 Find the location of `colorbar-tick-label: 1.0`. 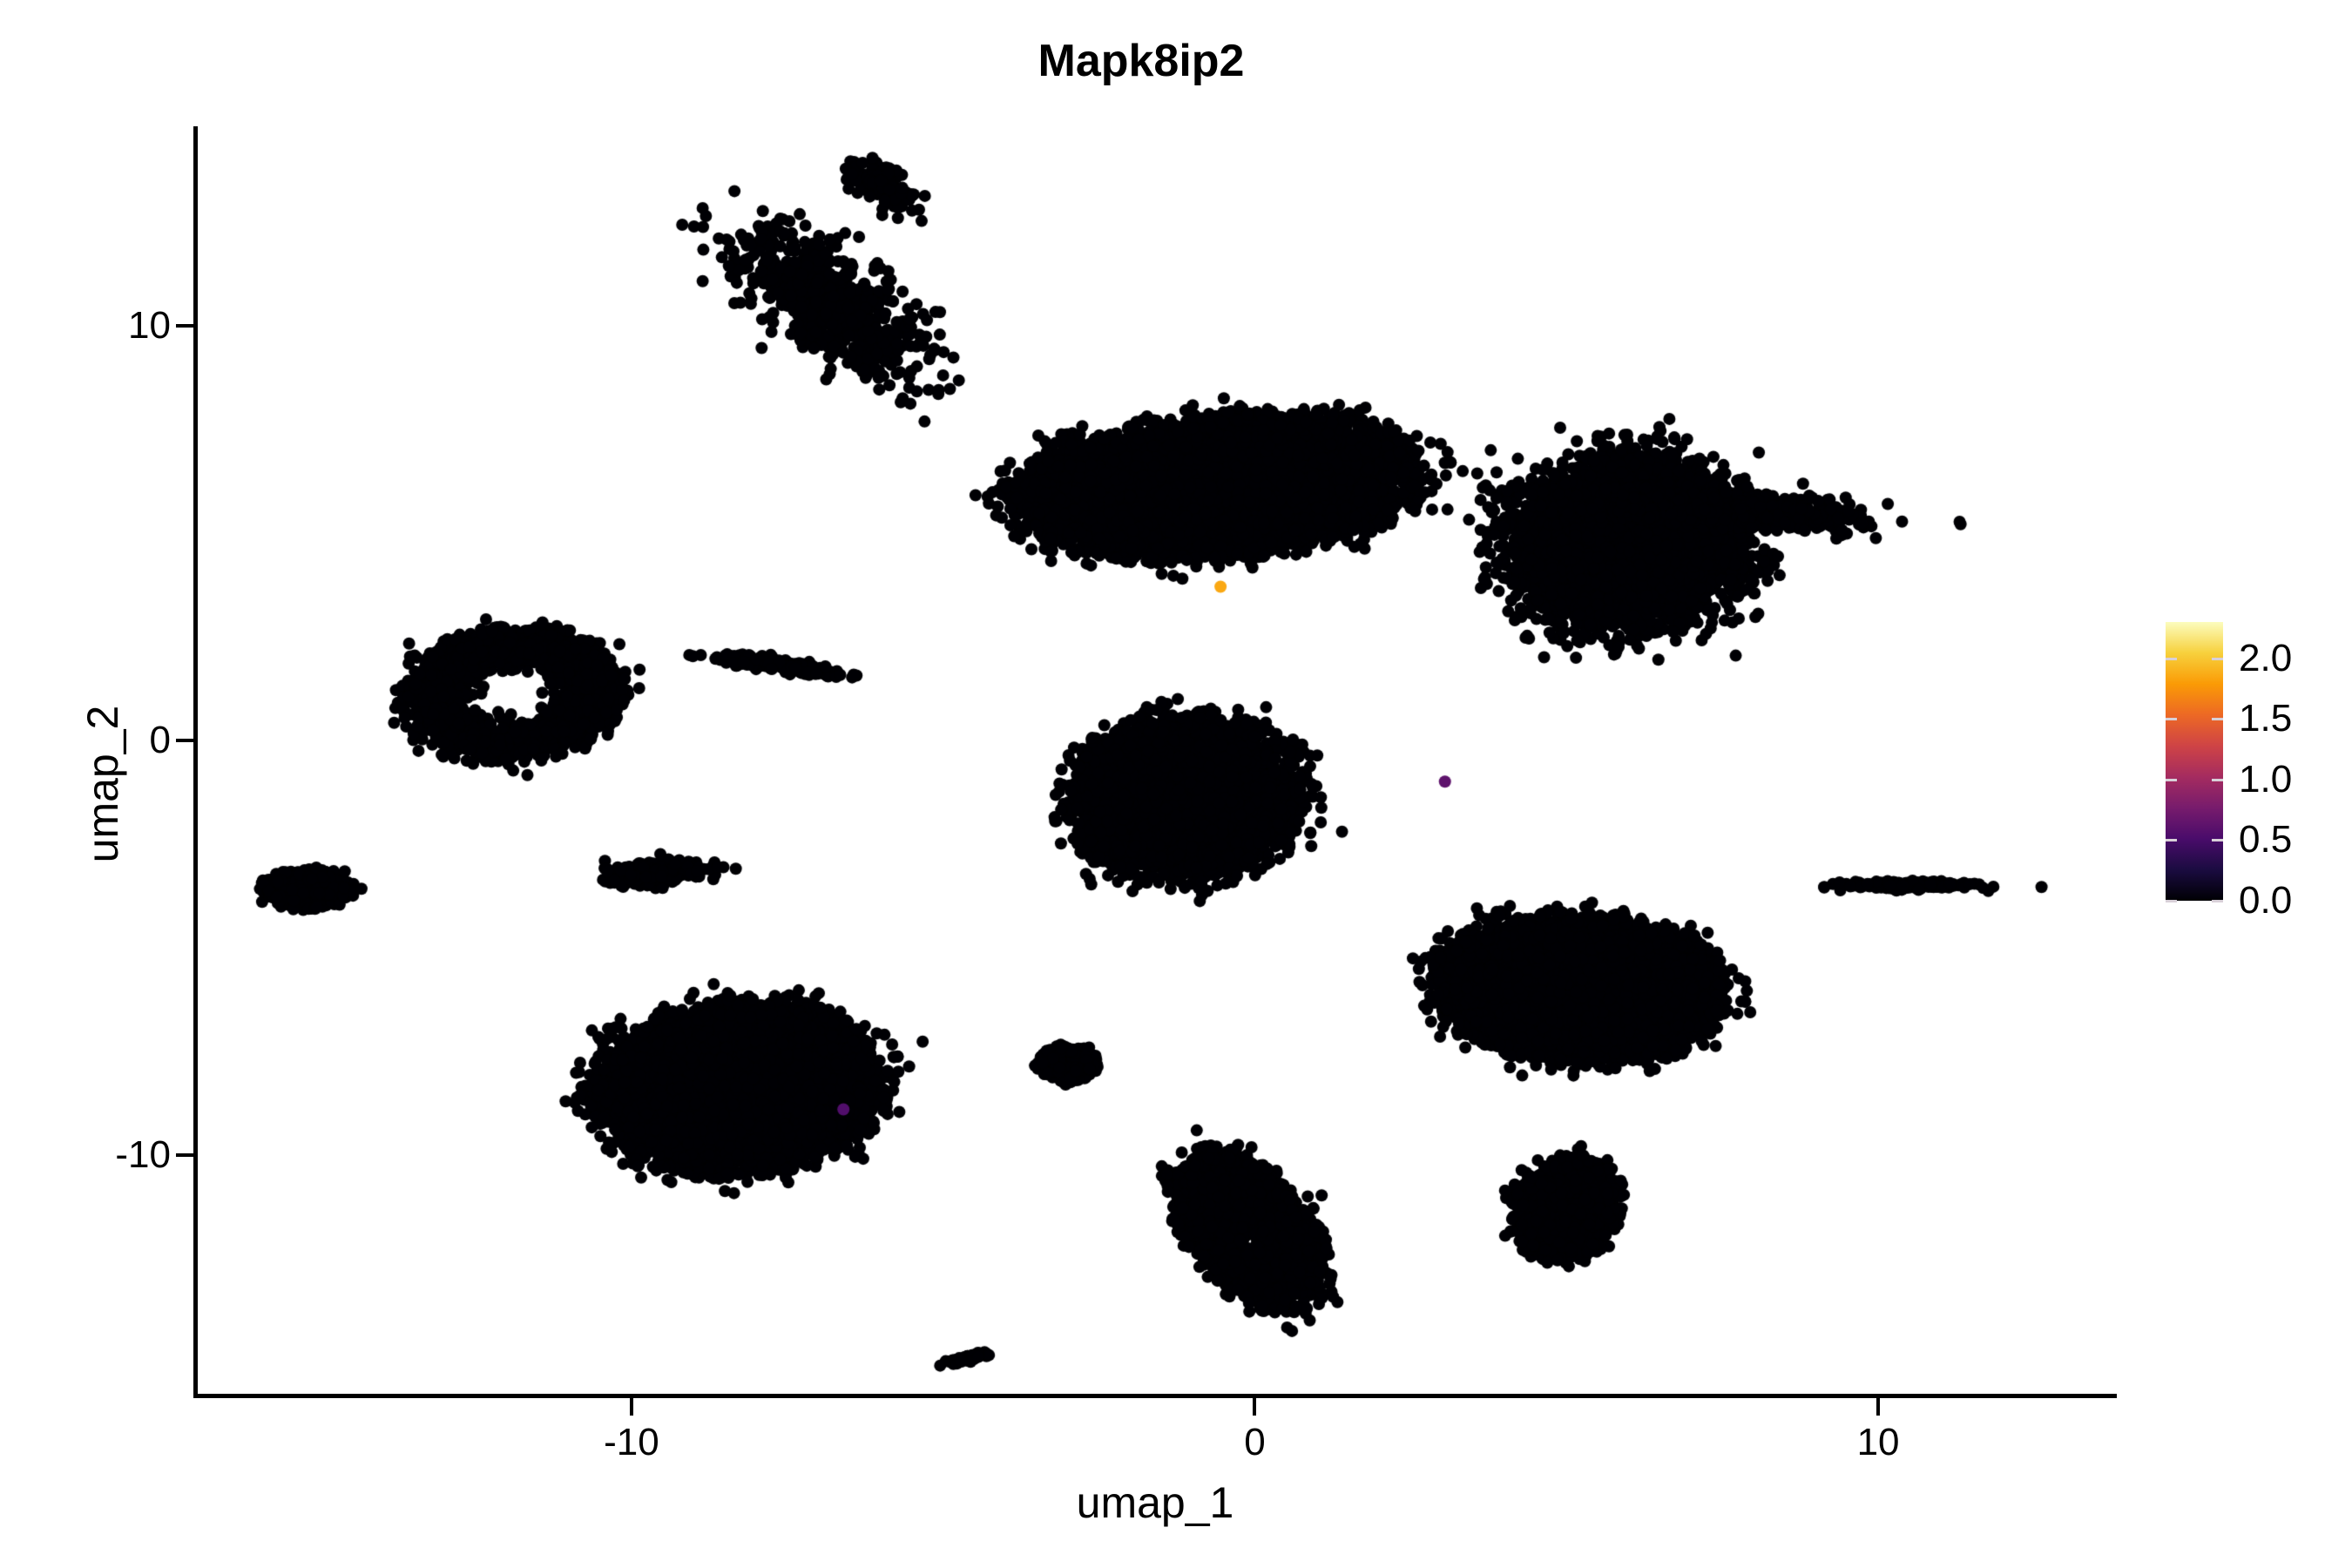

colorbar-tick-label: 1.0 is located at coordinates (2266, 779).